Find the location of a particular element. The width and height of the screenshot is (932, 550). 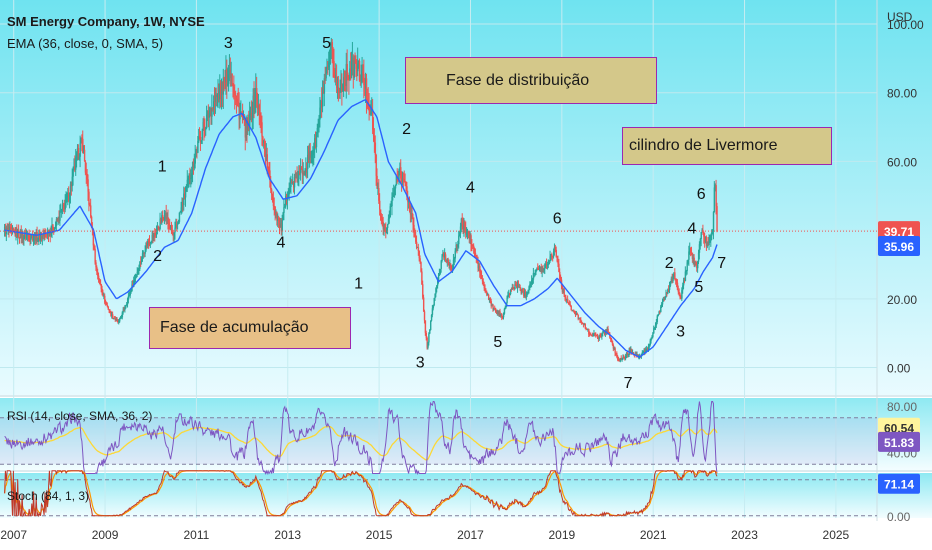

ema-indicator-label: EMA (36, close, 0, SMA, 5) is located at coordinates (85, 43).